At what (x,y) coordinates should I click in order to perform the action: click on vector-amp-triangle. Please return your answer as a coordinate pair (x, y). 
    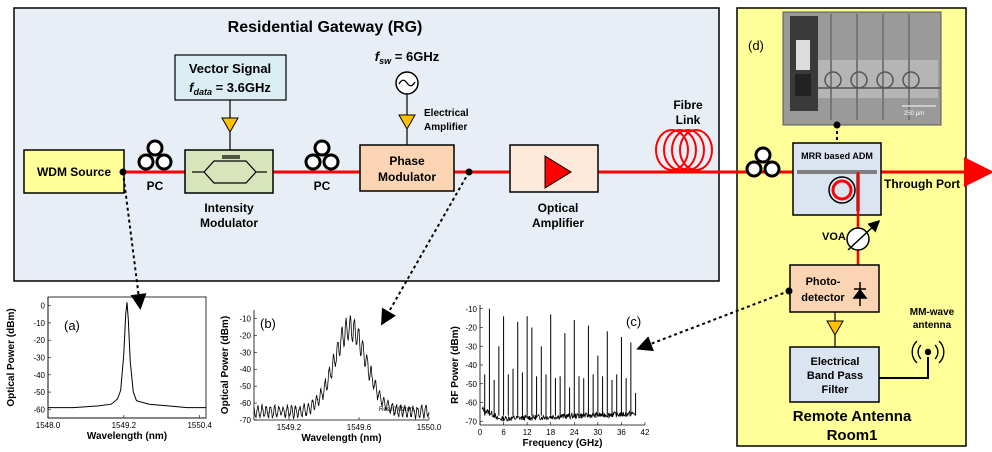
    Looking at the image, I should click on (230, 125).